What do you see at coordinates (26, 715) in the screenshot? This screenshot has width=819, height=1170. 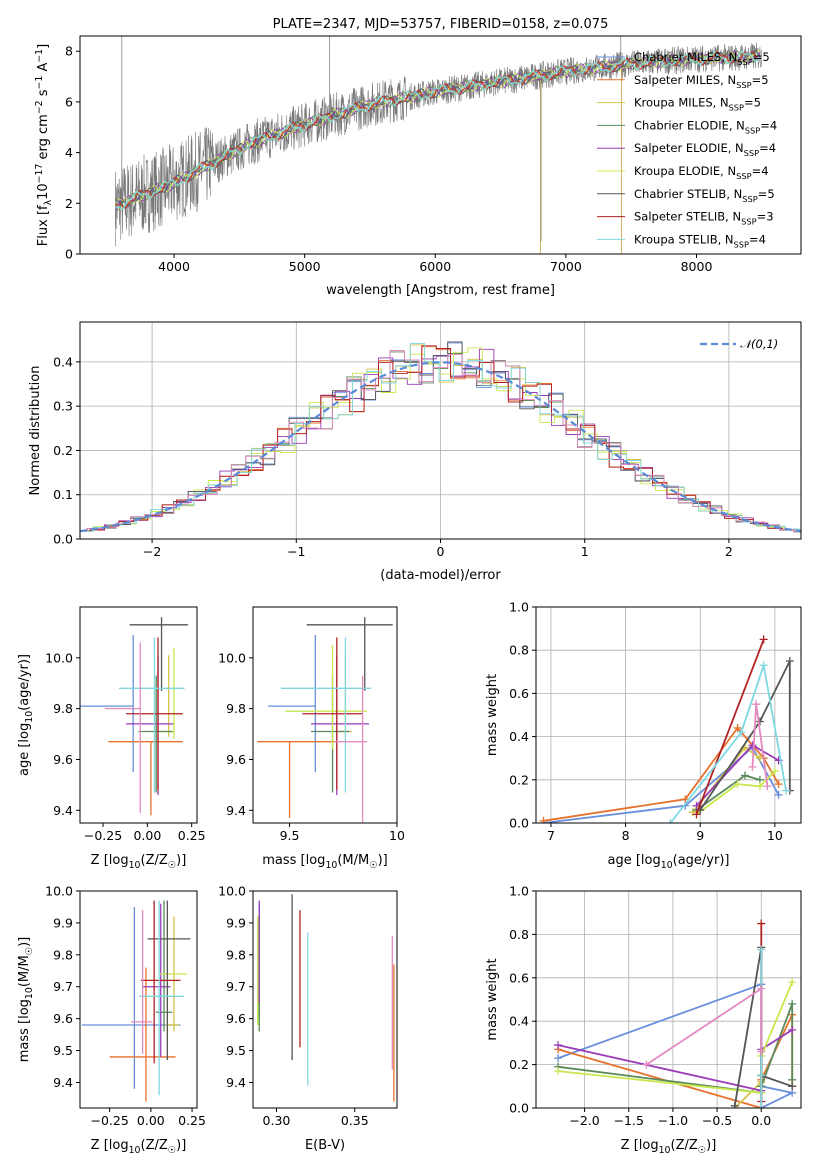 I see `y-axis-label: age [log10(age/yr)]` at bounding box center [26, 715].